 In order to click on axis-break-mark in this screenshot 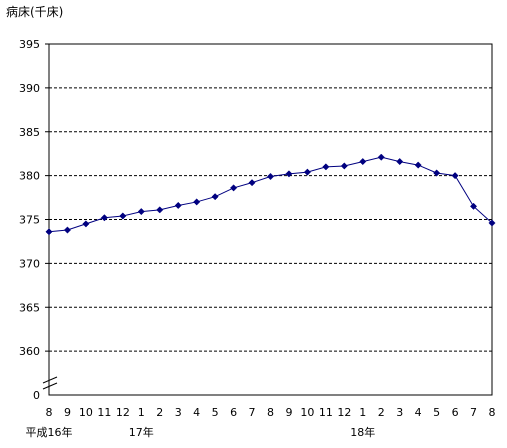, I will do `click(50, 383)`.